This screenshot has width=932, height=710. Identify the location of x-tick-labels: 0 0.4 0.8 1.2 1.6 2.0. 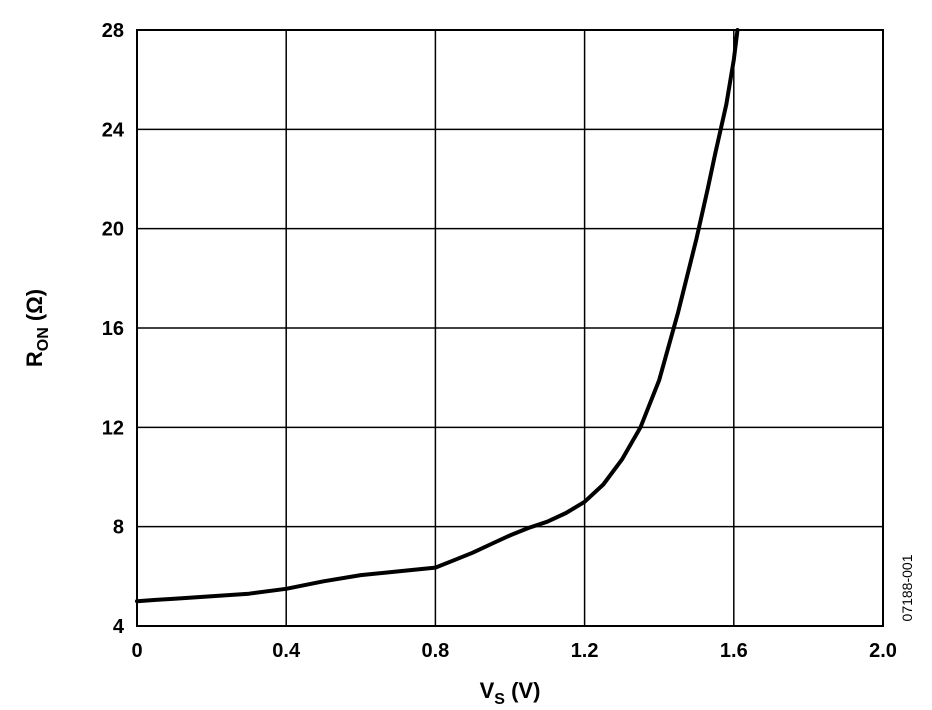
(513, 651).